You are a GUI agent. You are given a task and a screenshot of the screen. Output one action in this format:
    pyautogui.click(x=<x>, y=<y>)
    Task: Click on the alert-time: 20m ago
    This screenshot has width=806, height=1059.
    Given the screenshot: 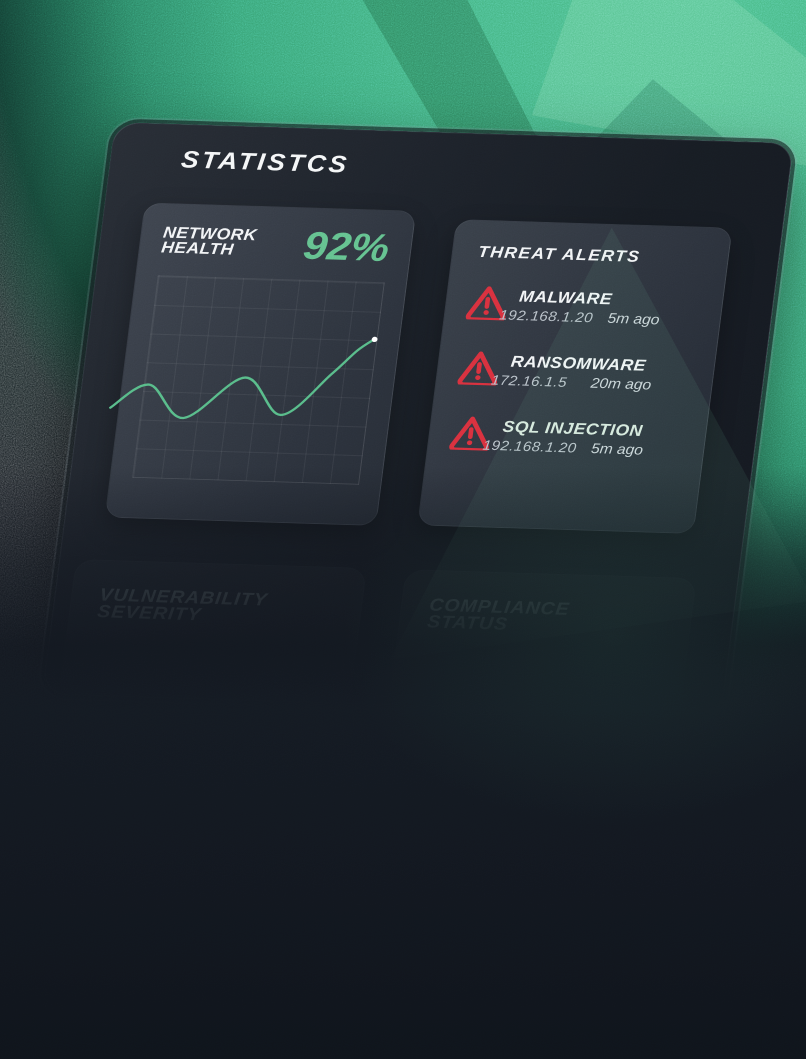 What is the action you would take?
    pyautogui.click(x=621, y=384)
    